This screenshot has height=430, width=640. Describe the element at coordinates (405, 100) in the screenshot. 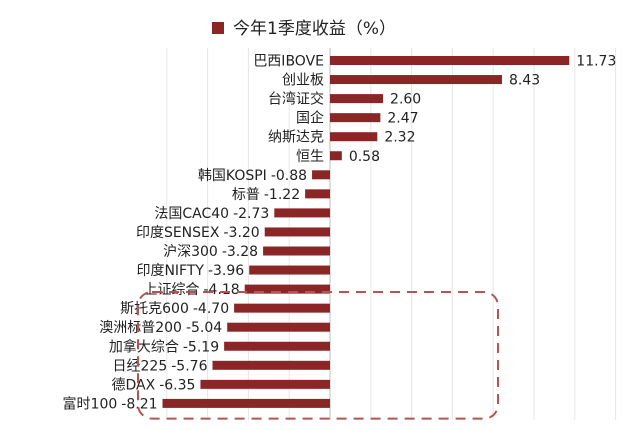

I see `value-label: 2.60` at that location.